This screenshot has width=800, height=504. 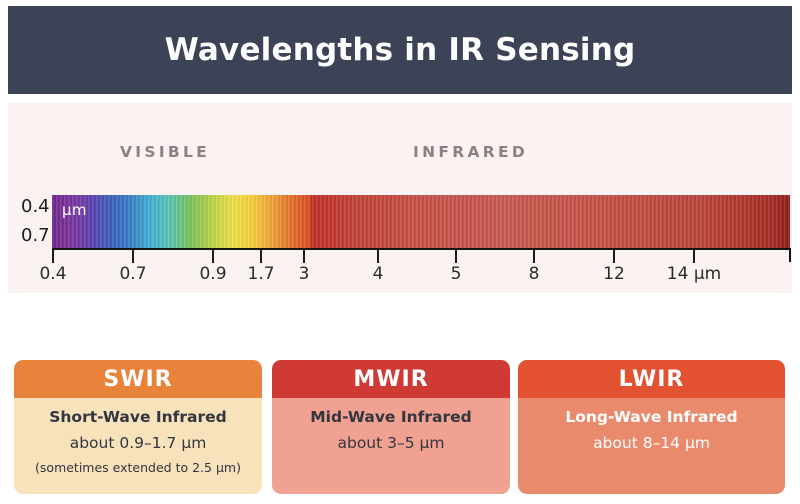 What do you see at coordinates (138, 467) in the screenshot?
I see `card-swir-note: (sometimes extended to 2.5 µm)` at bounding box center [138, 467].